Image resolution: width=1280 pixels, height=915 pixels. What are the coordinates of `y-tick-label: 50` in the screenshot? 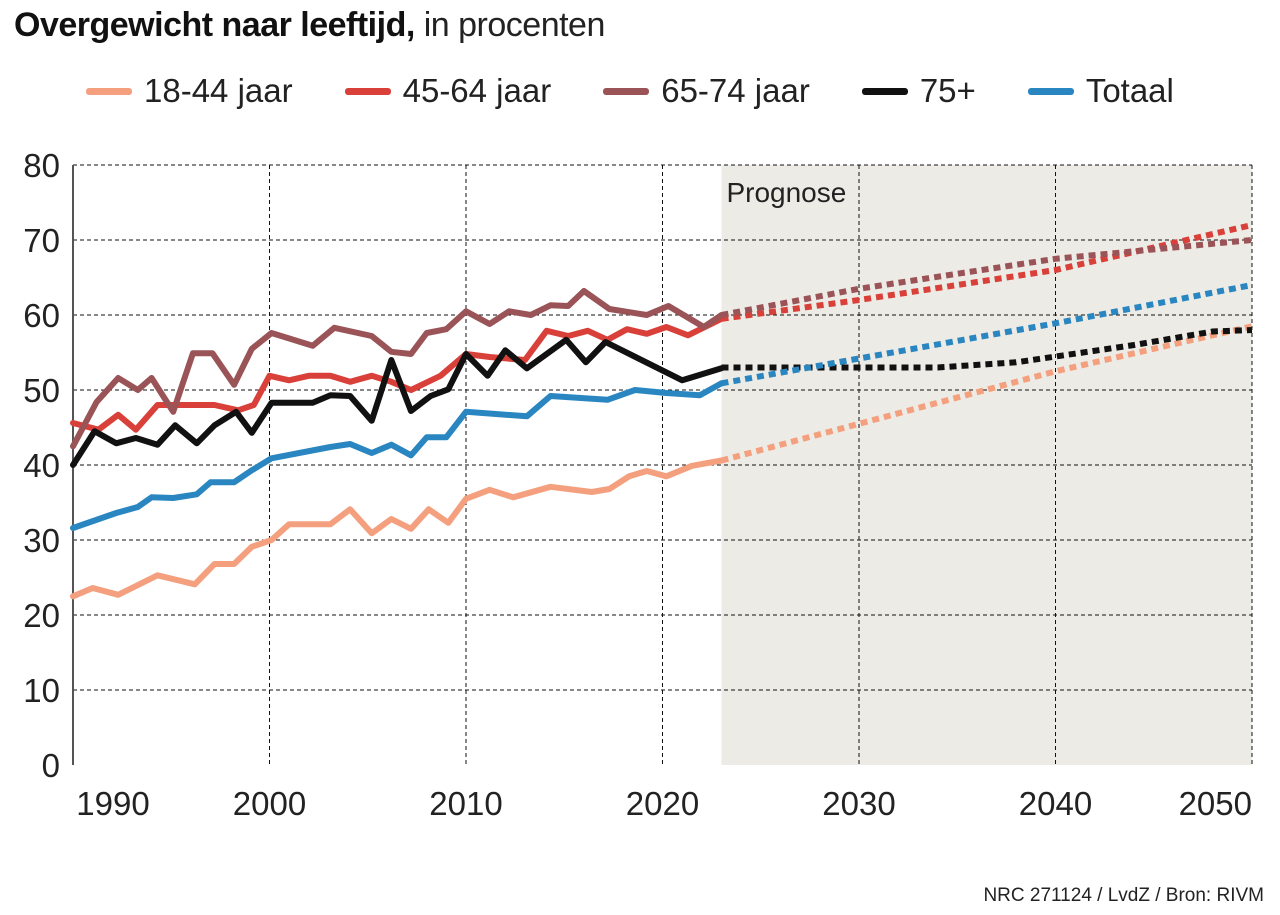 It's located at (41, 390).